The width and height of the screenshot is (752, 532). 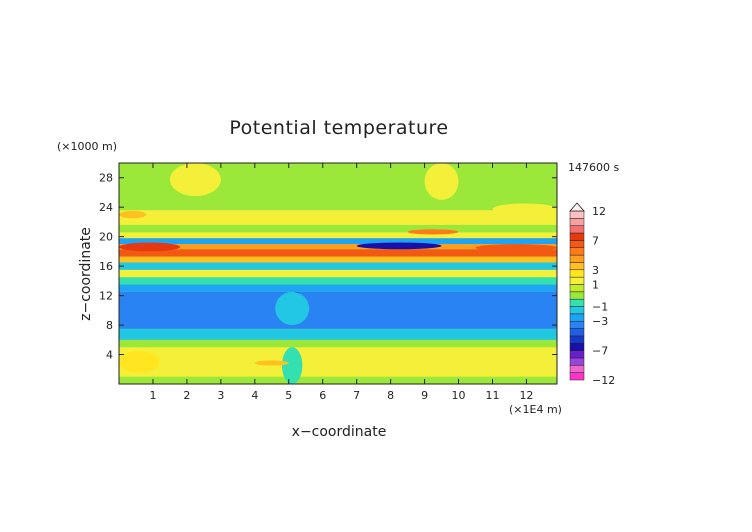 What do you see at coordinates (535, 409) in the screenshot?
I see `x-unit-label: (×1E4 m)` at bounding box center [535, 409].